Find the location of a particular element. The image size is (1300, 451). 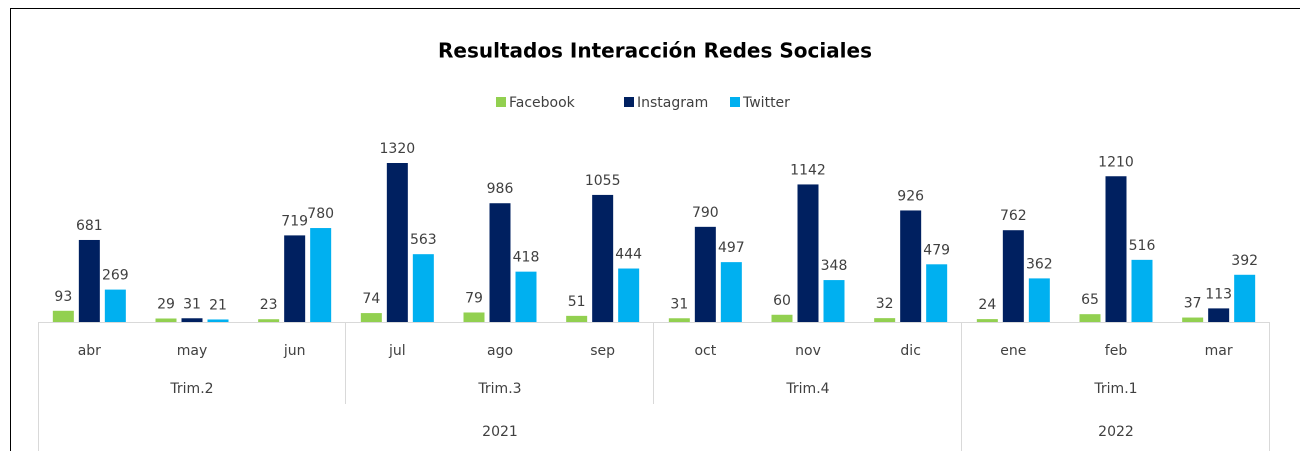

data-label: 1142 is located at coordinates (808, 170).